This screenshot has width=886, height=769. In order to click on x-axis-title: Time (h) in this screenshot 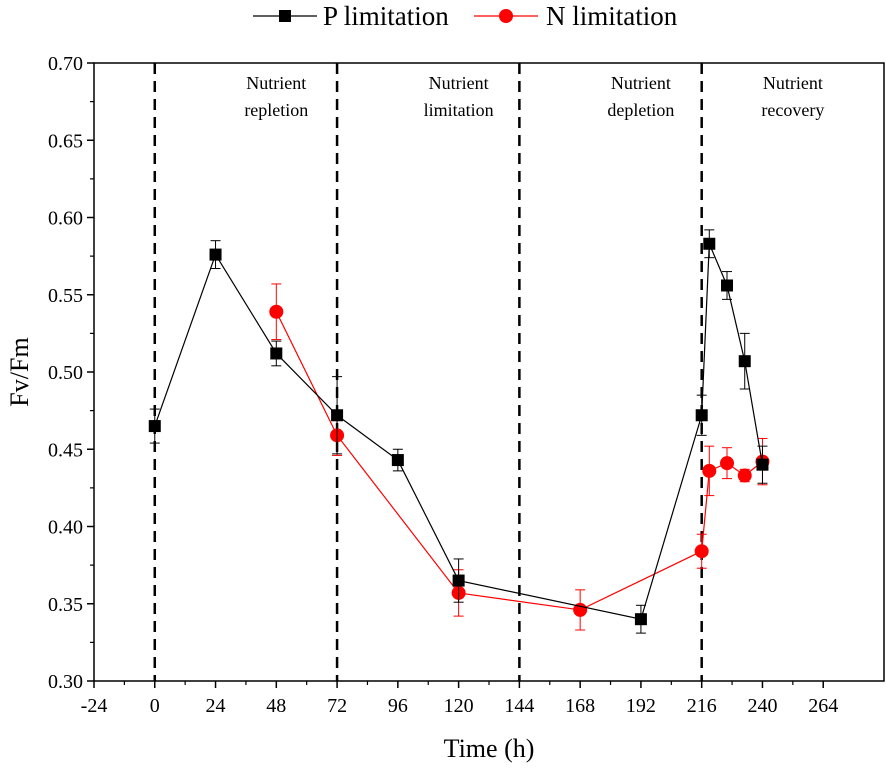, I will do `click(489, 748)`.